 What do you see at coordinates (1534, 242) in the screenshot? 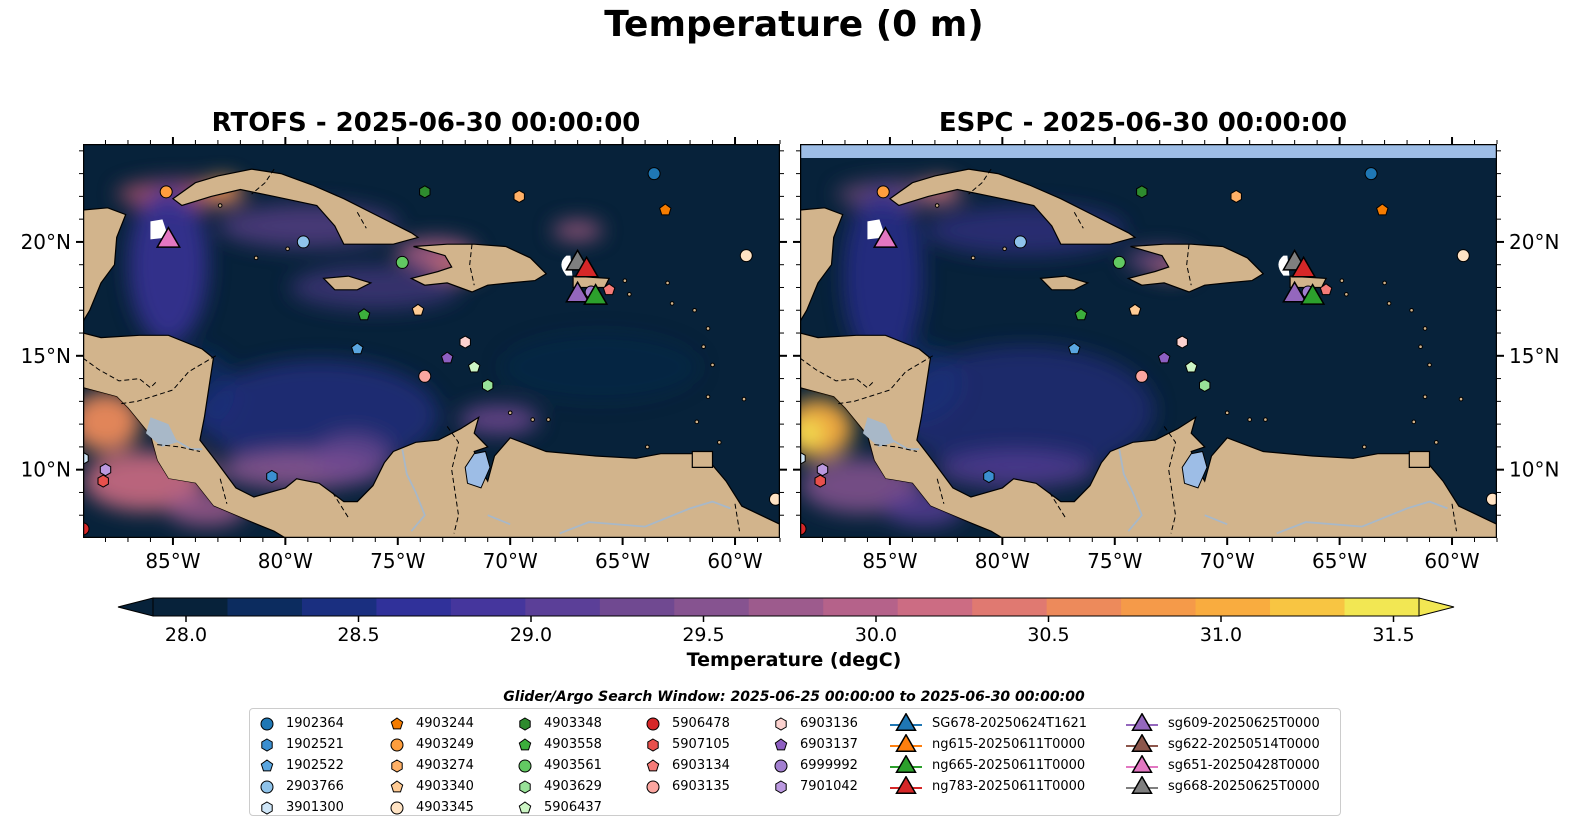
I see `espc-lat-tick-label: 20°N` at bounding box center [1534, 242].